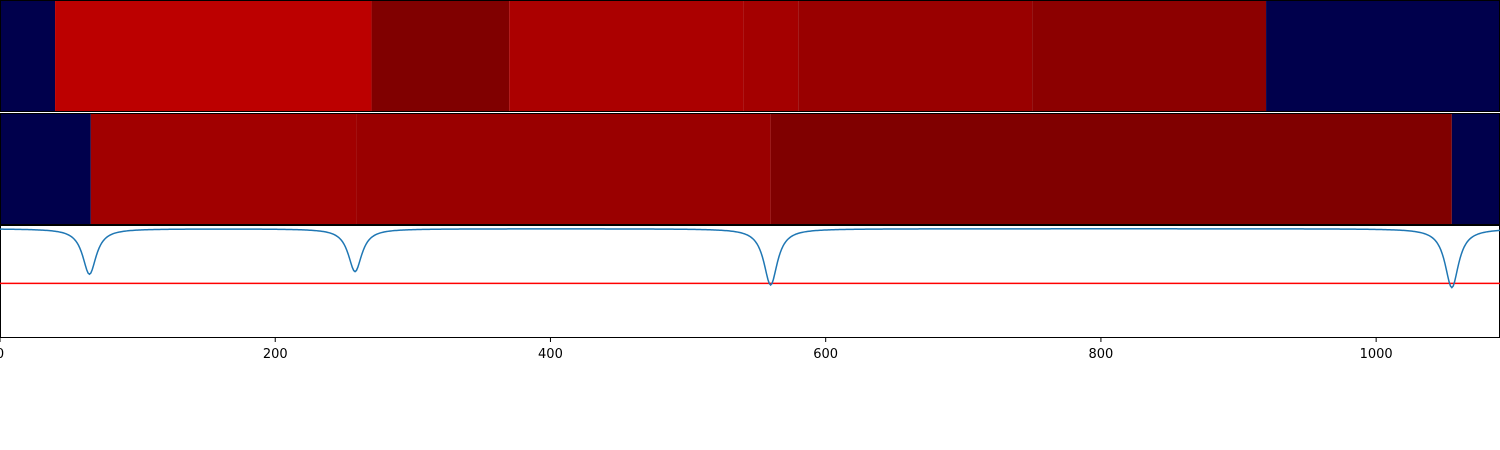 This screenshot has height=450, width=1500. What do you see at coordinates (1376, 354) in the screenshot?
I see `x-tick-label: 1000` at bounding box center [1376, 354].